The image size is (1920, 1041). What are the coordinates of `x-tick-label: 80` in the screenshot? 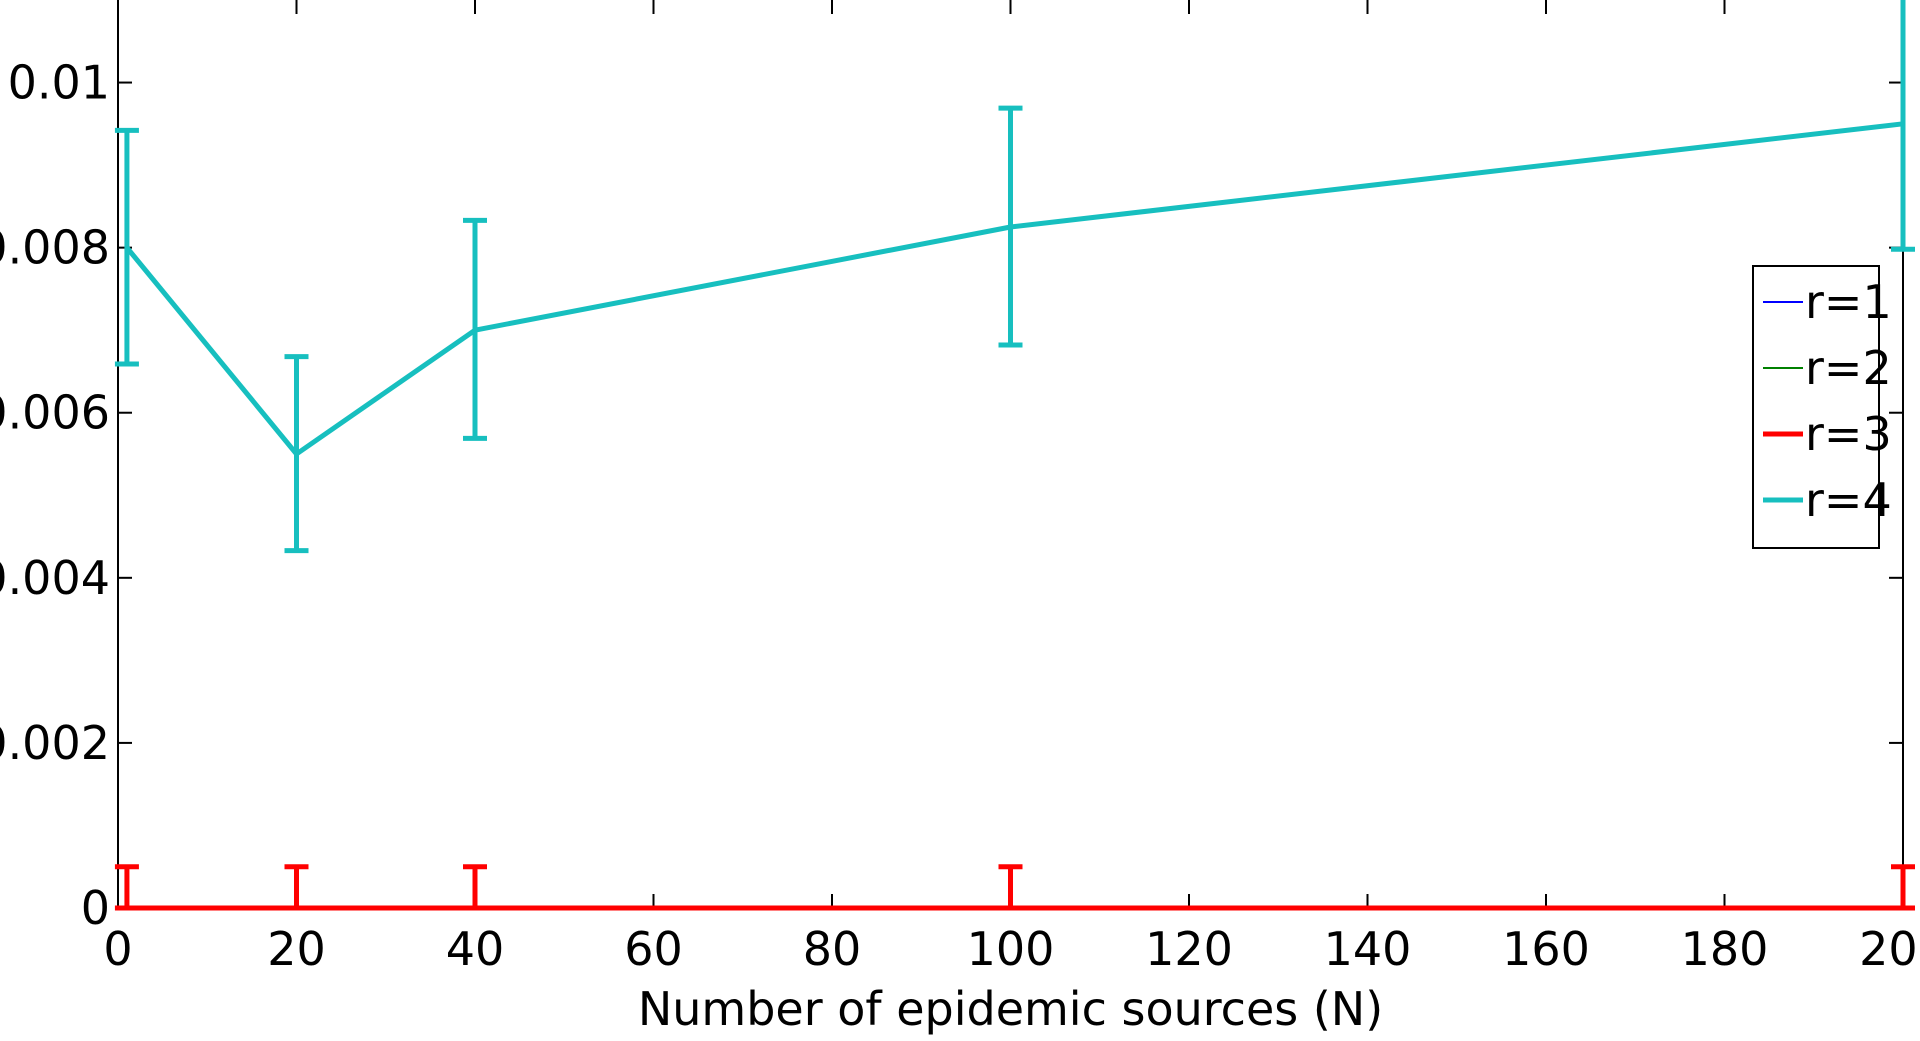 It's located at (832, 949).